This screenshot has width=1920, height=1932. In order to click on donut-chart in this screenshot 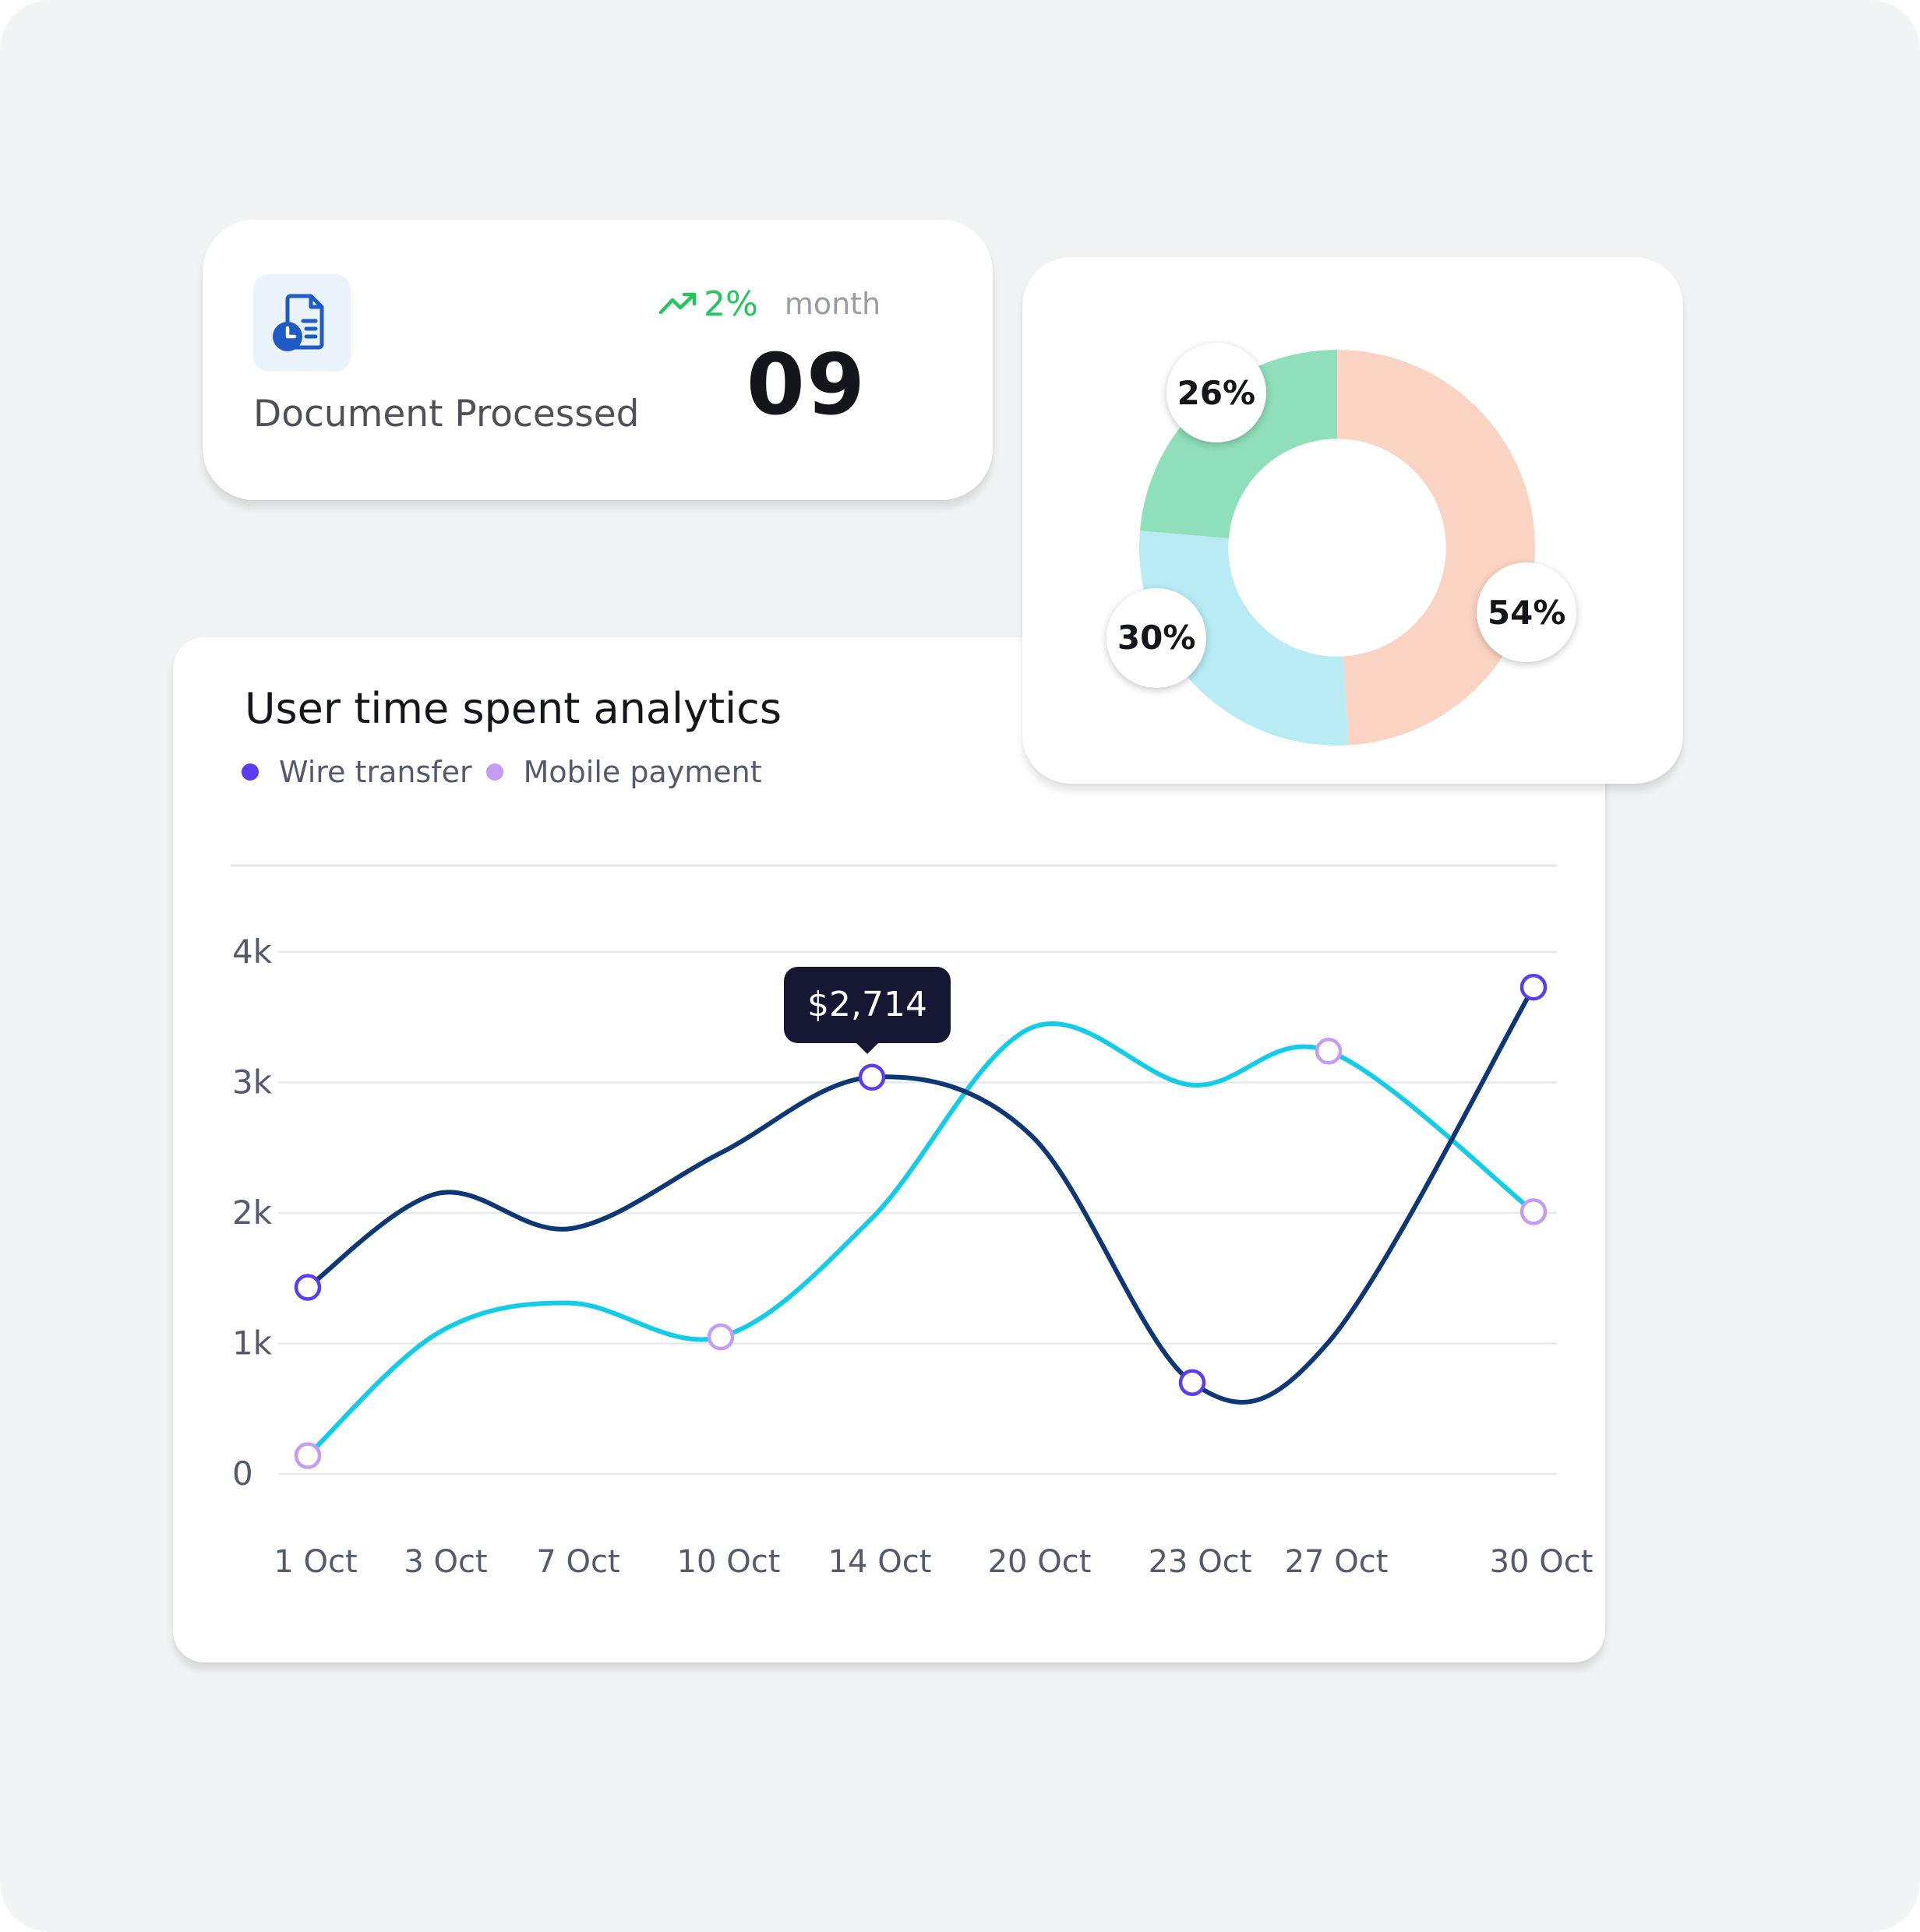, I will do `click(1337, 548)`.